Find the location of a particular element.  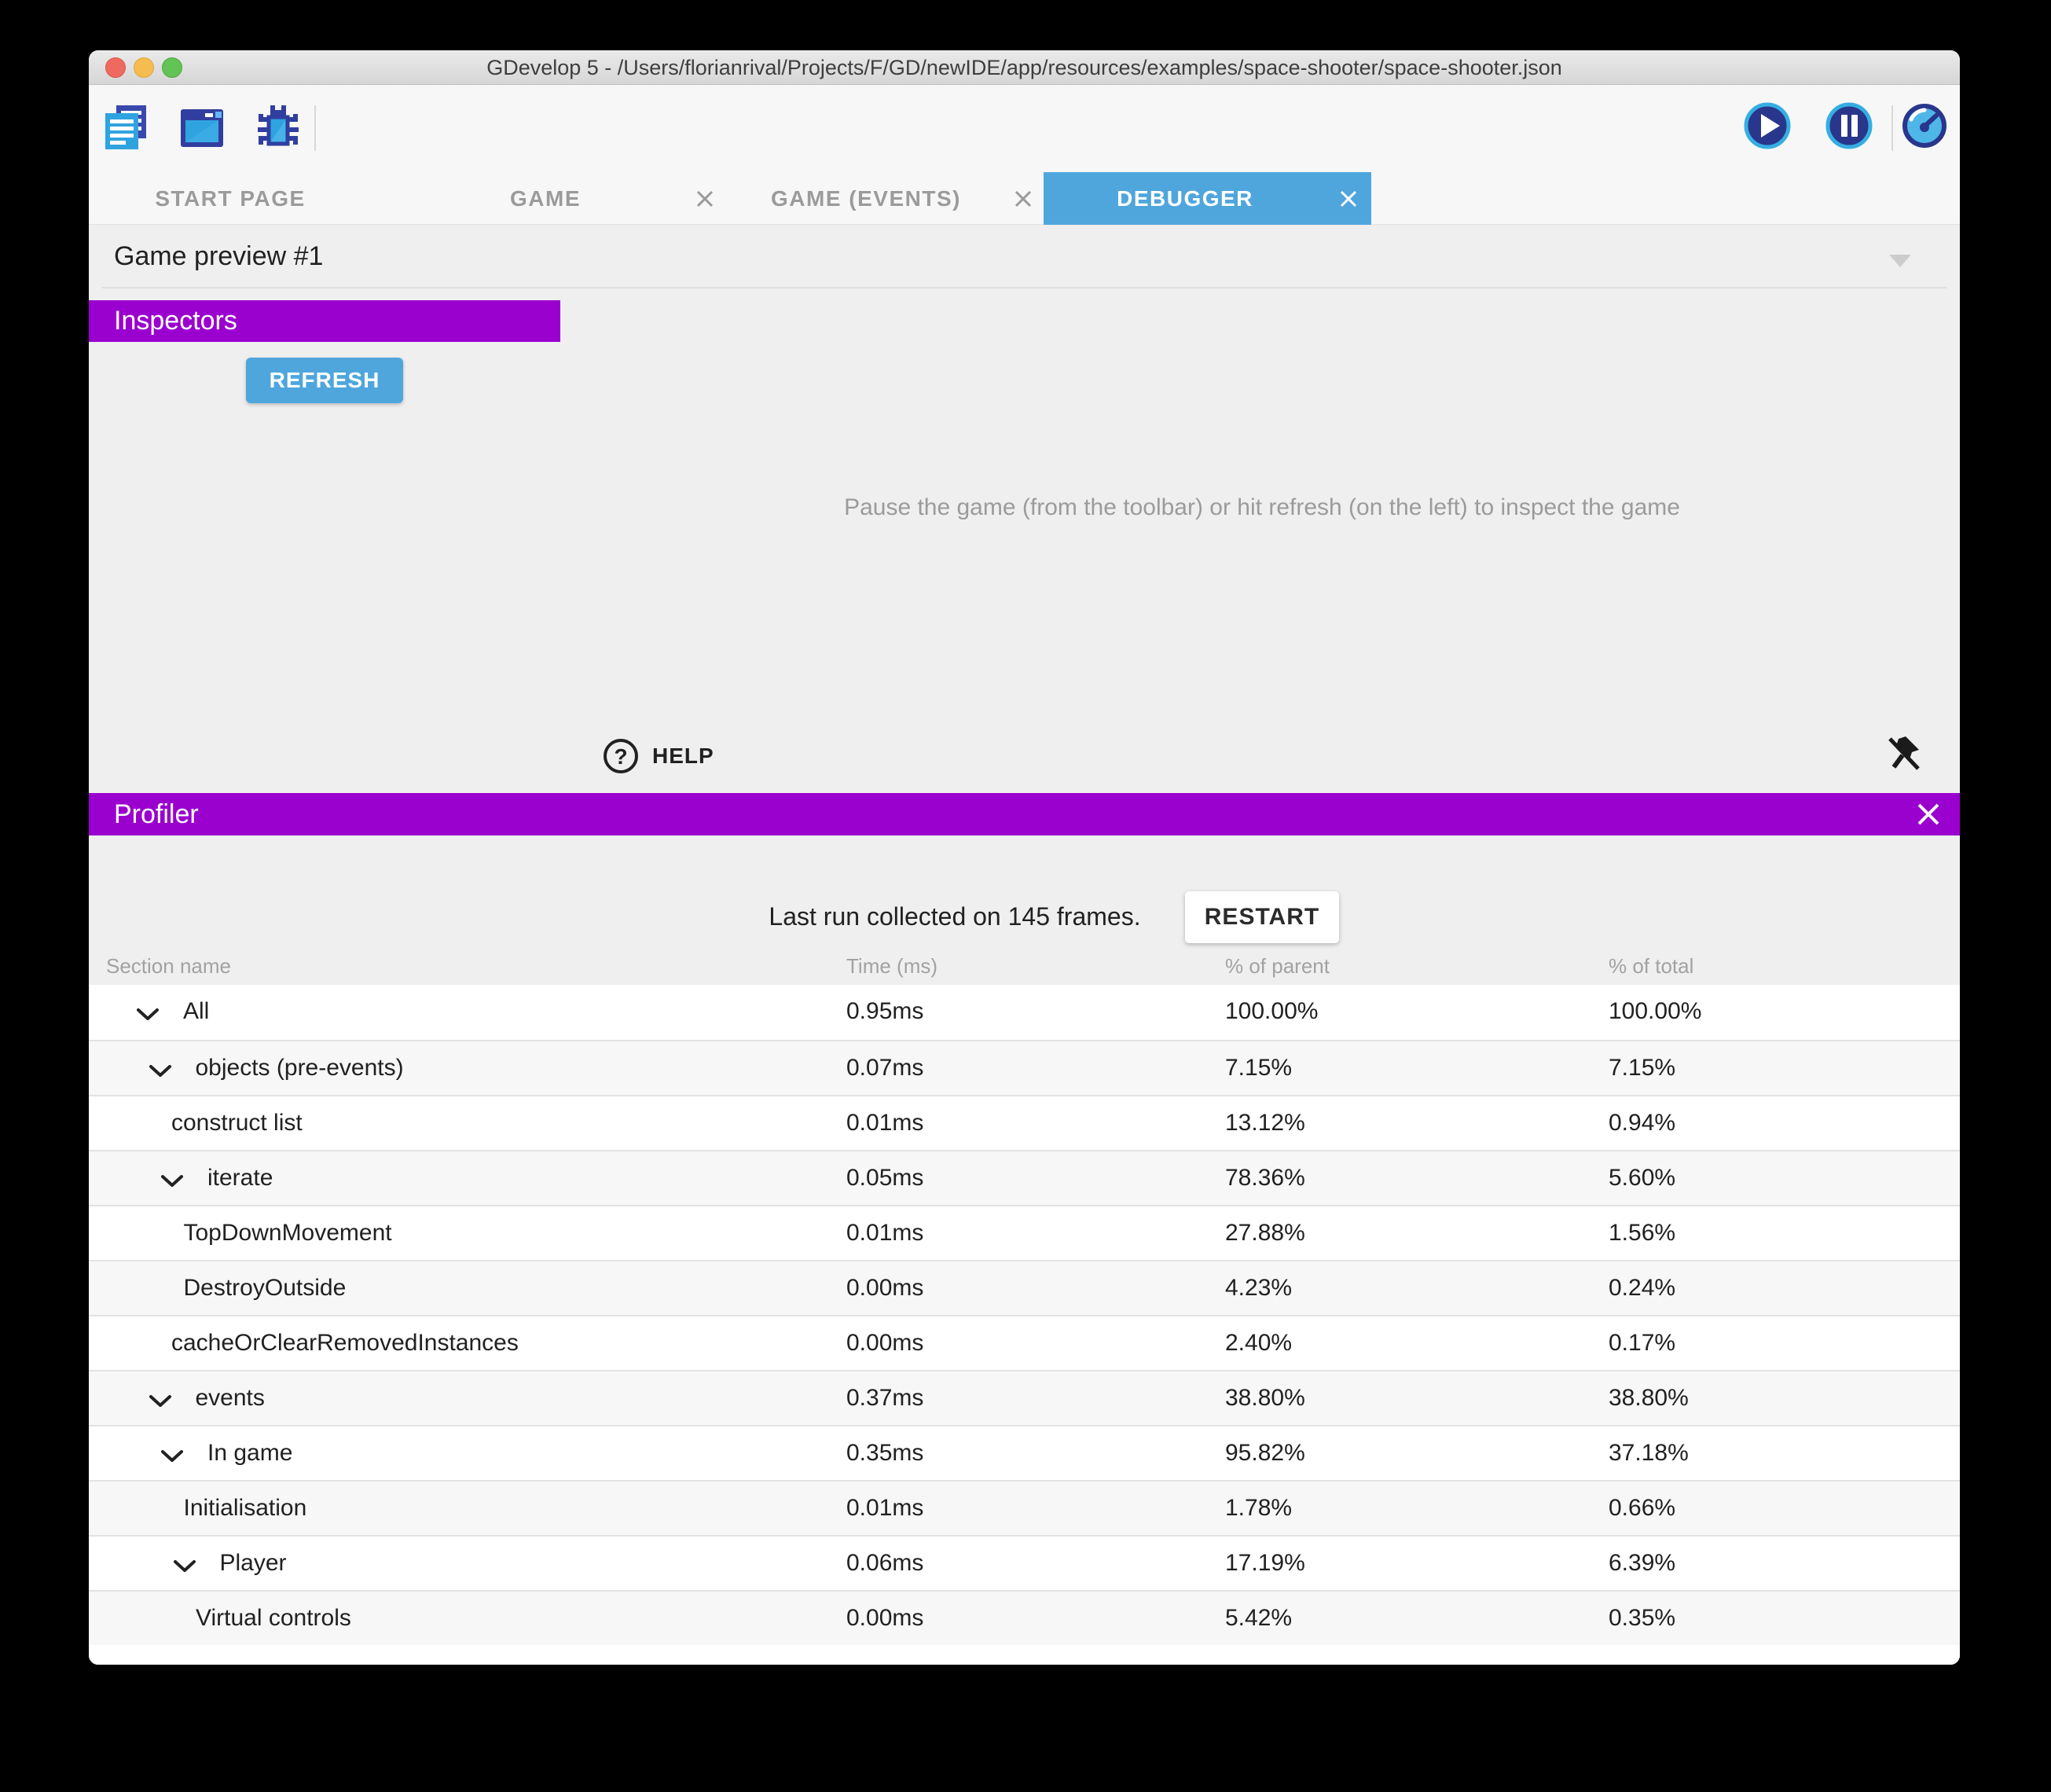

toolbar: START PAGE GAME GAME (EVENTS) DEBUGGER is located at coordinates (1024, 155).